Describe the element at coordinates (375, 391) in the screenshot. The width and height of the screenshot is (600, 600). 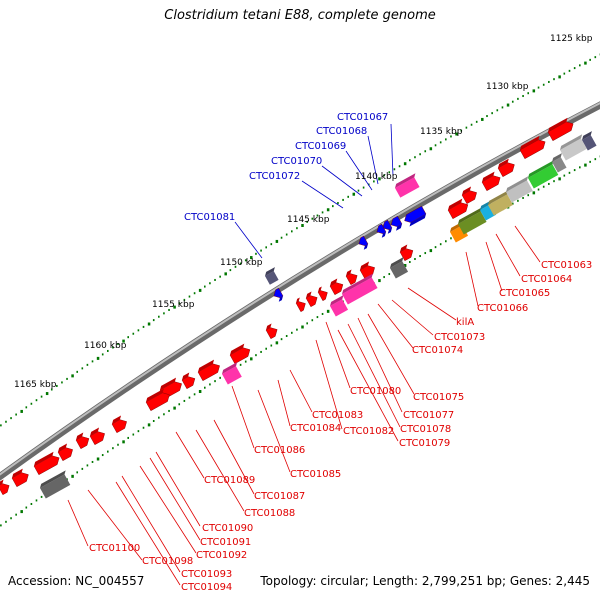
I see `gene-label: CTC01080` at that location.